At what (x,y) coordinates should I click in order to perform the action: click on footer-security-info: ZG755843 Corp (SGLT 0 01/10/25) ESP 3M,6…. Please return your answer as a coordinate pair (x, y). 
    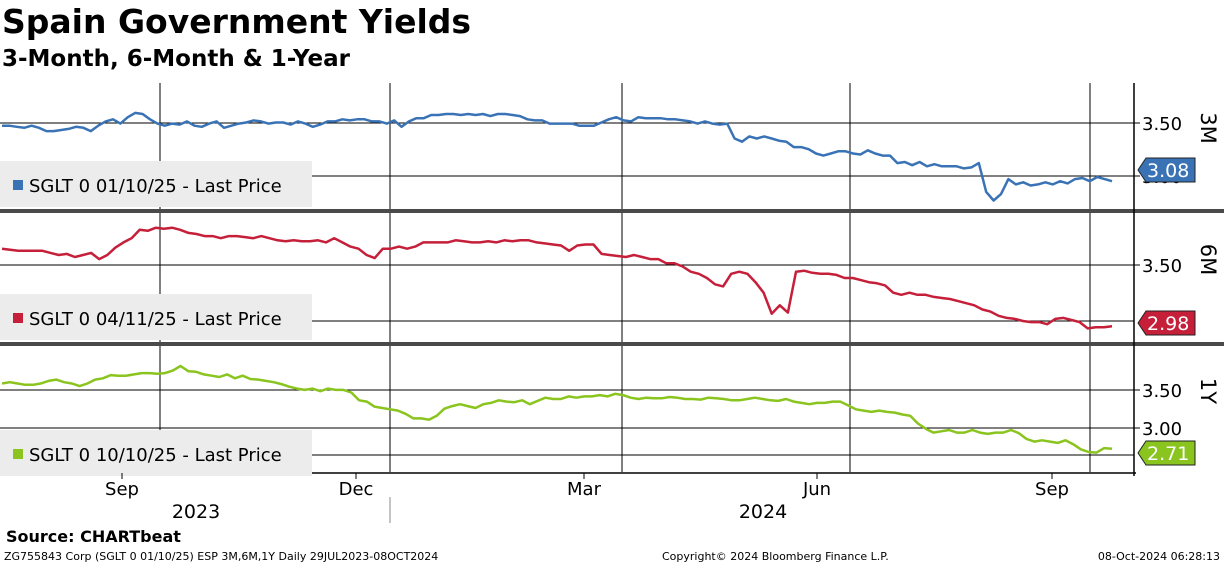
    Looking at the image, I should click on (221, 556).